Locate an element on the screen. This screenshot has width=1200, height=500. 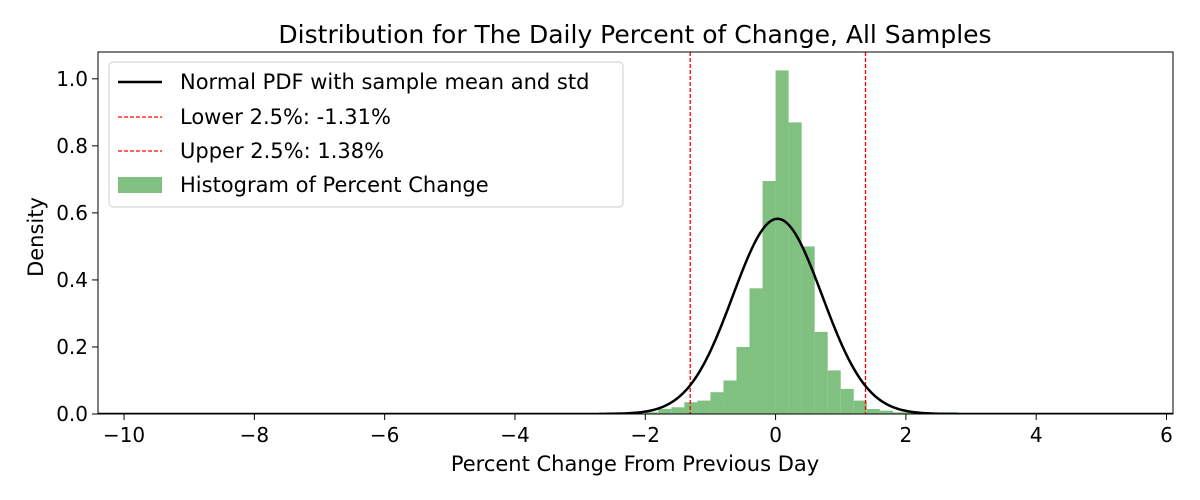
legend-label: Histogram of Percent Change is located at coordinates (334, 185).